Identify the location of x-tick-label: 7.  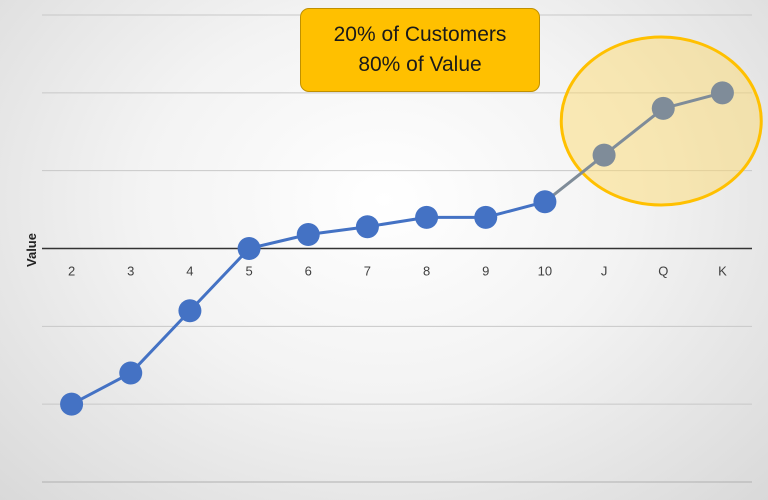
(367, 271).